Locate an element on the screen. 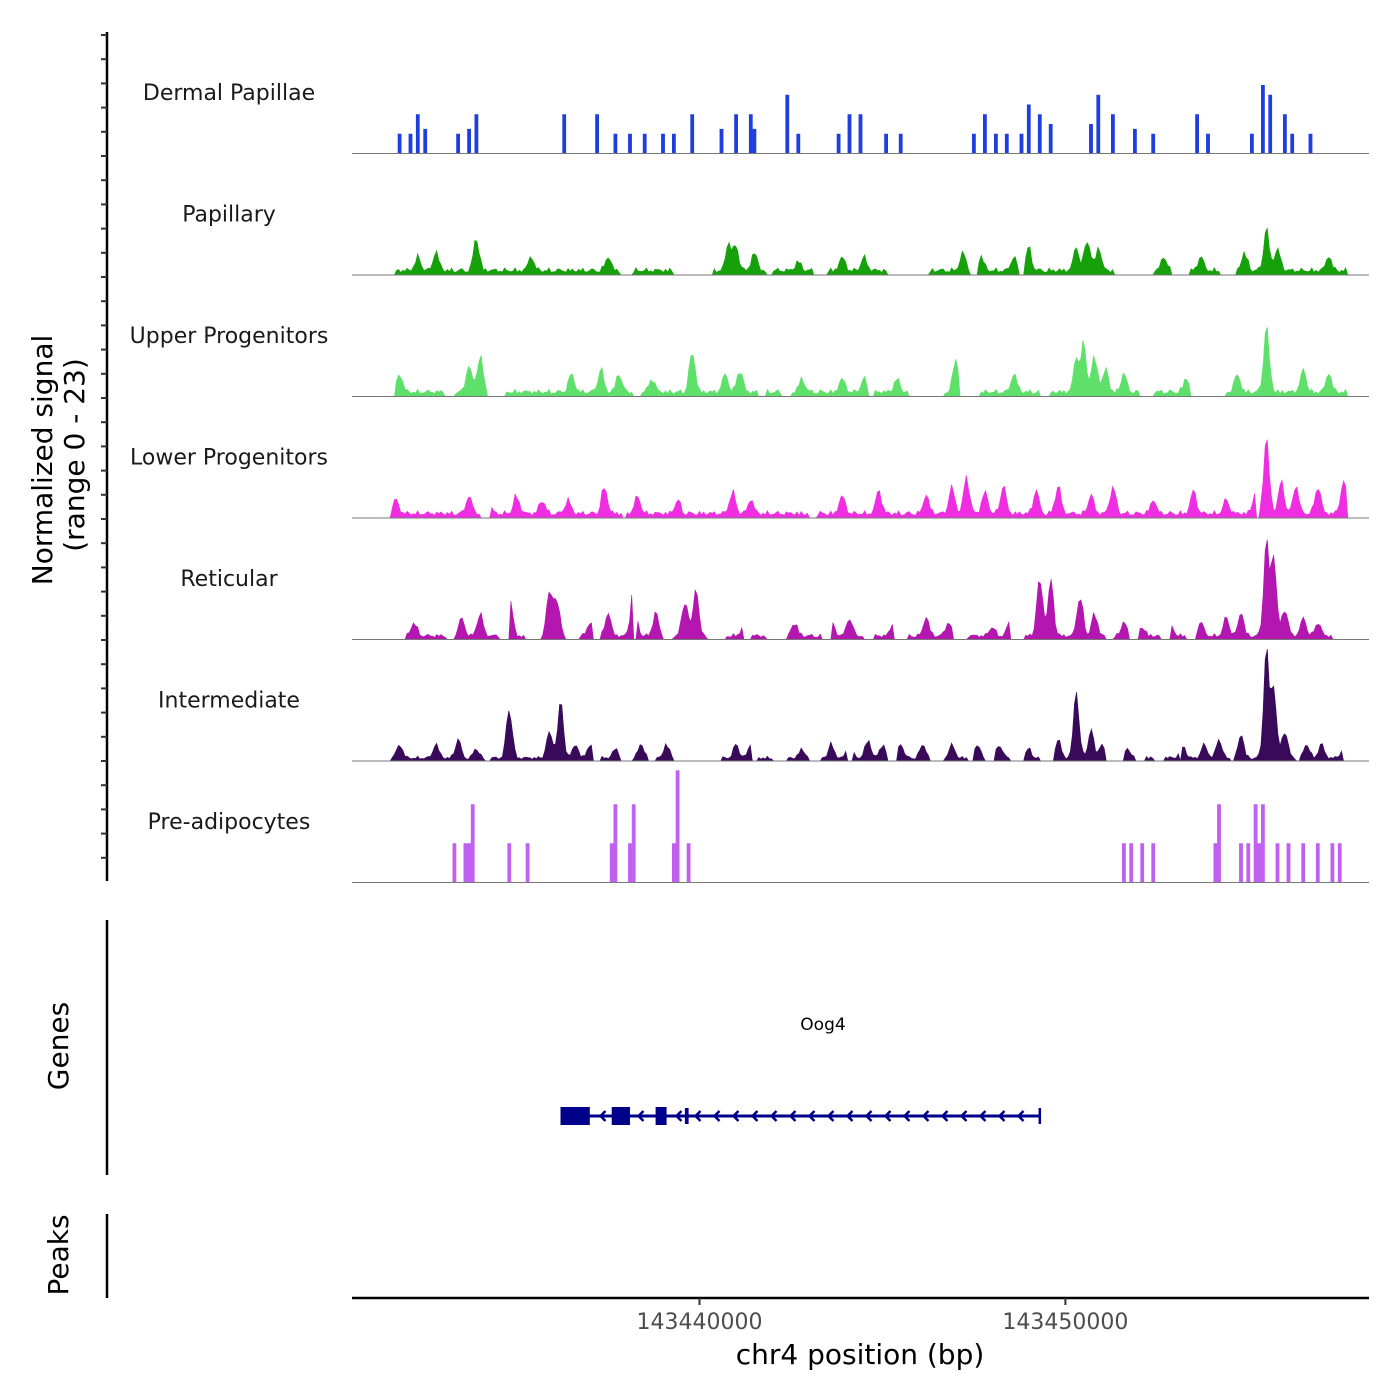  track-intermediate: Intermediate is located at coordinates (763, 705).